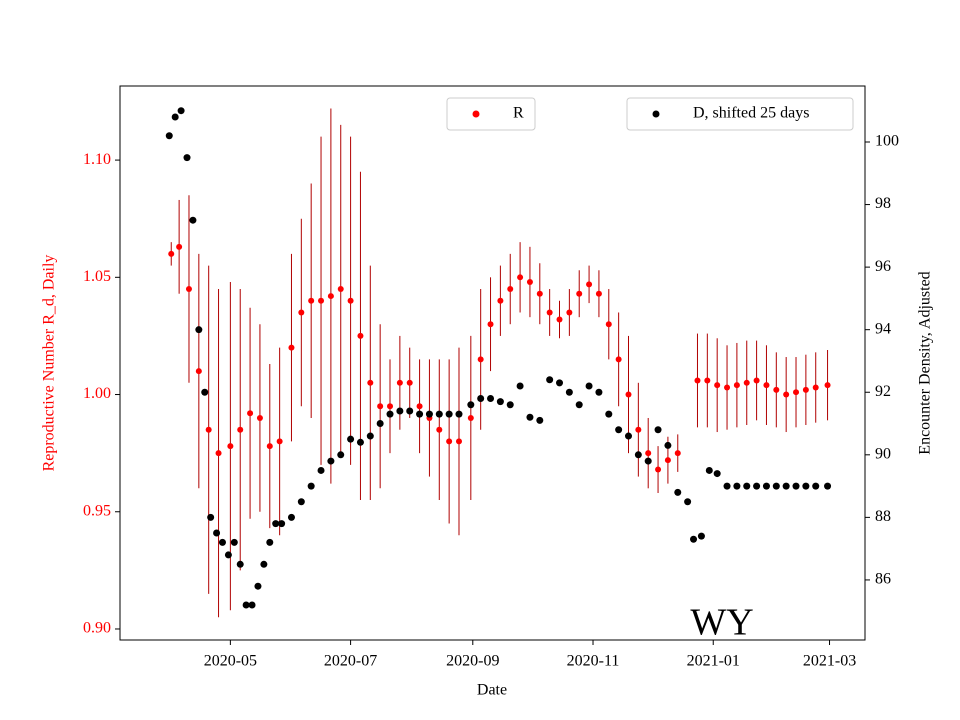 The height and width of the screenshot is (720, 960). I want to click on legend-marker, so click(656, 114).